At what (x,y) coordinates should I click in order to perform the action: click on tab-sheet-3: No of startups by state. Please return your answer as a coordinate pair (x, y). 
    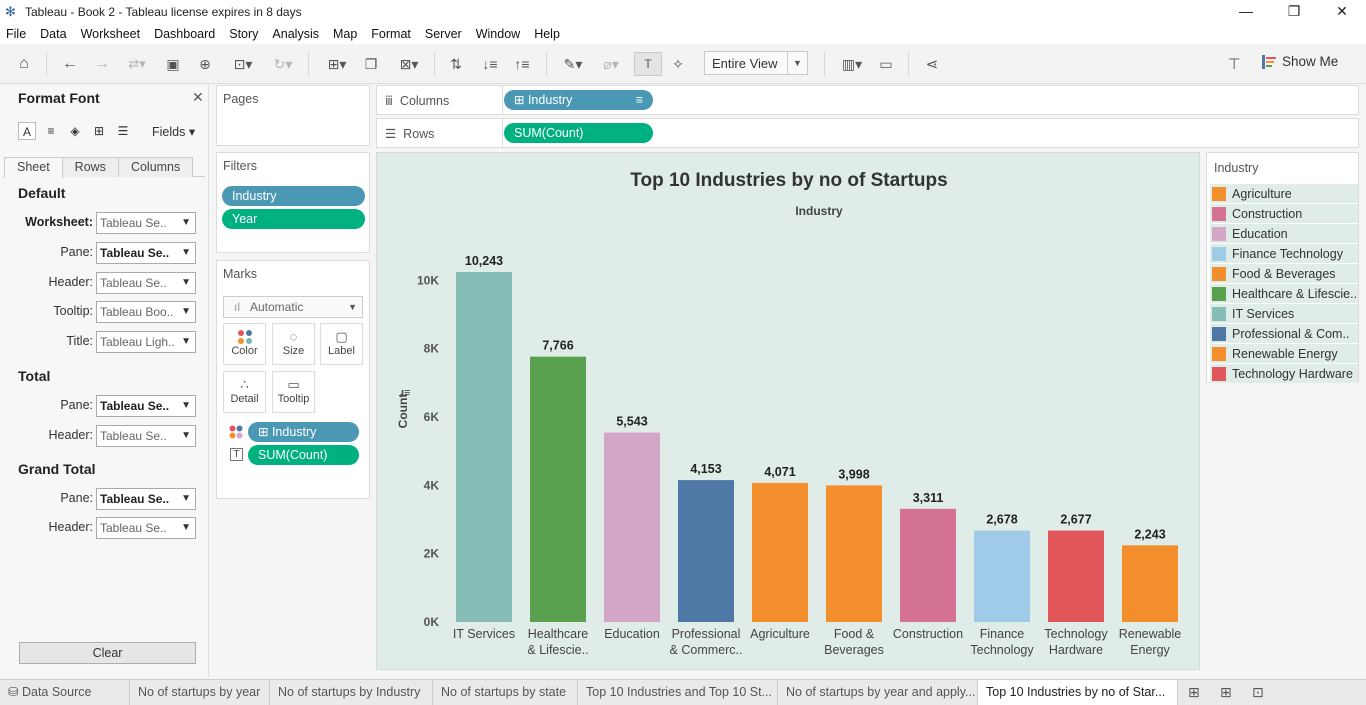
    Looking at the image, I should click on (505, 692).